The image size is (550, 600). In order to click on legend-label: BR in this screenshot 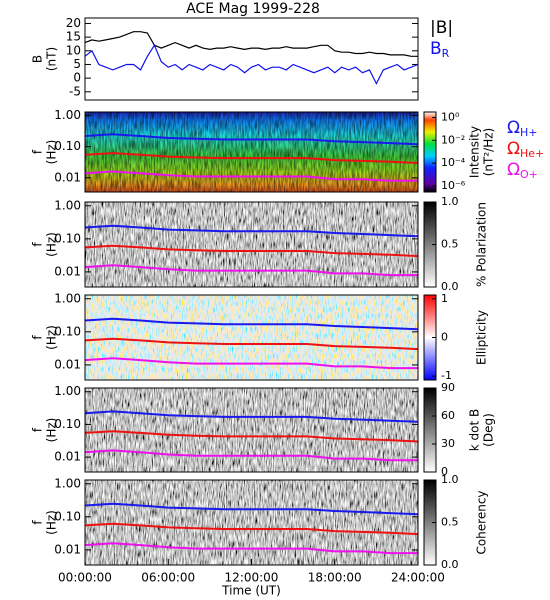, I will do `click(440, 49)`.